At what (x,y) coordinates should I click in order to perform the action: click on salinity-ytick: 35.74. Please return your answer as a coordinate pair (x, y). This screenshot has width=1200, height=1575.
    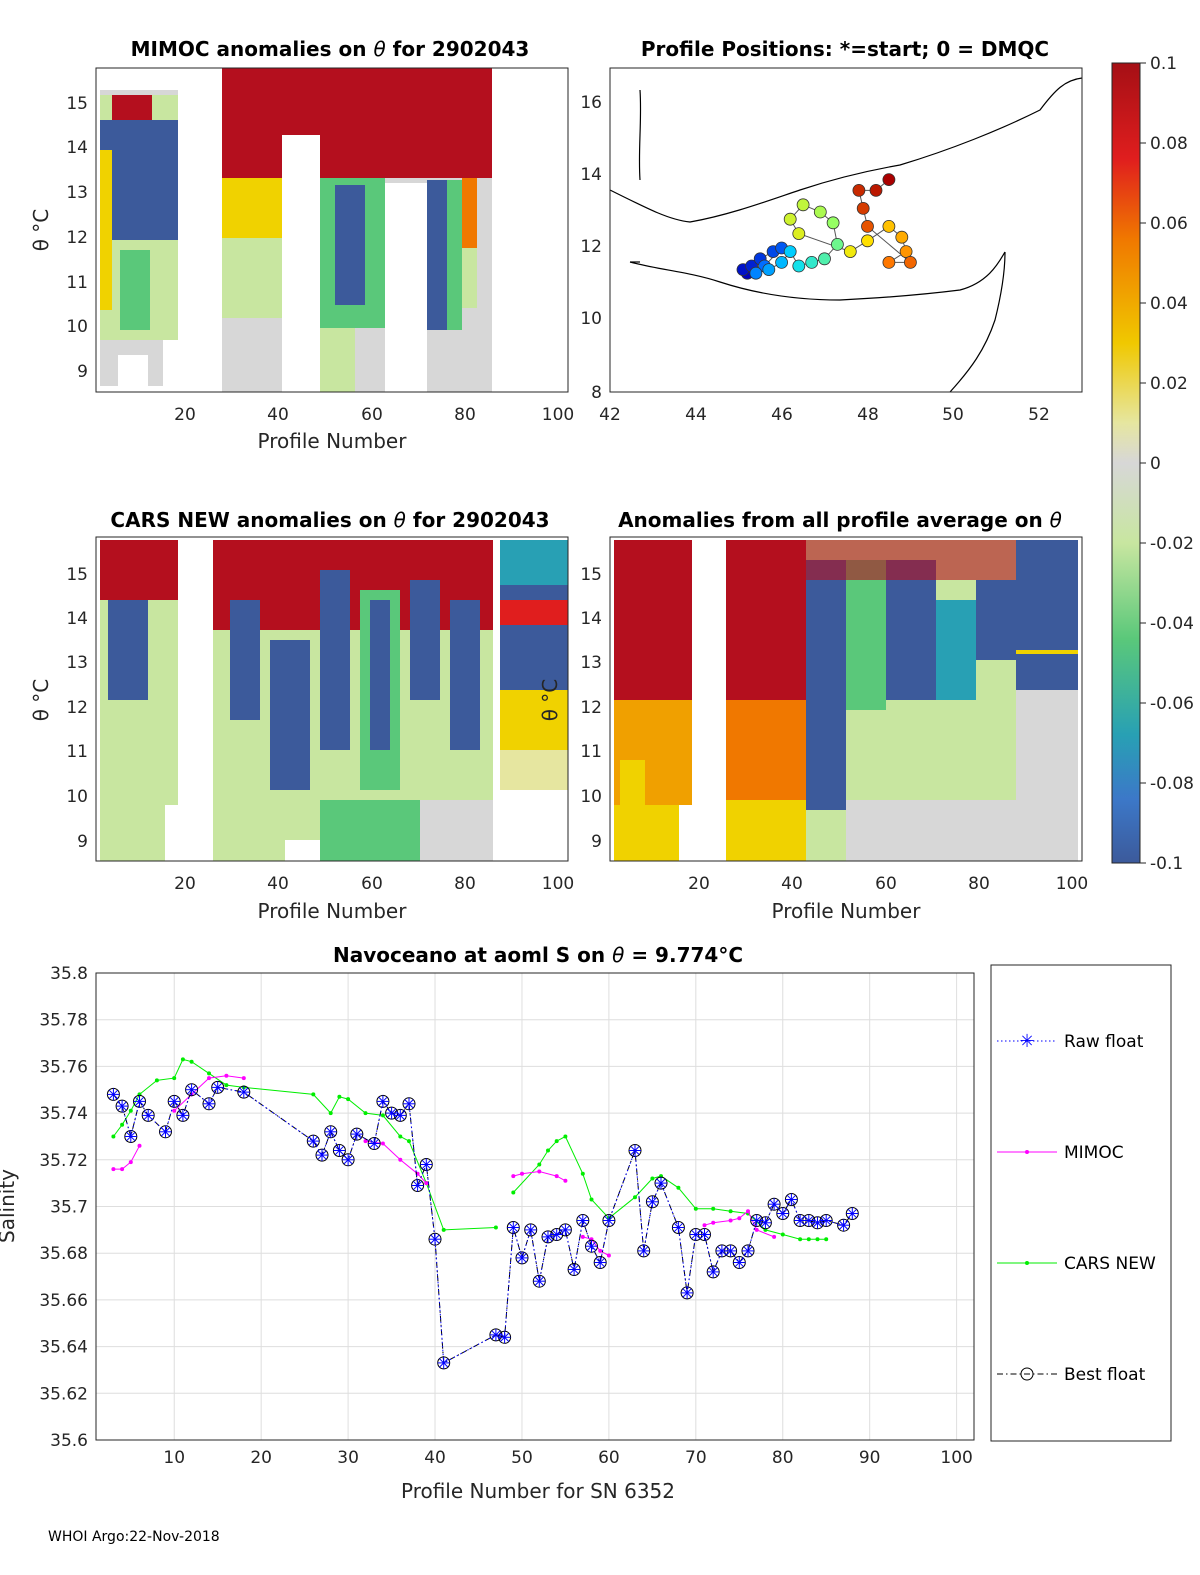
    Looking at the image, I should click on (63, 1114).